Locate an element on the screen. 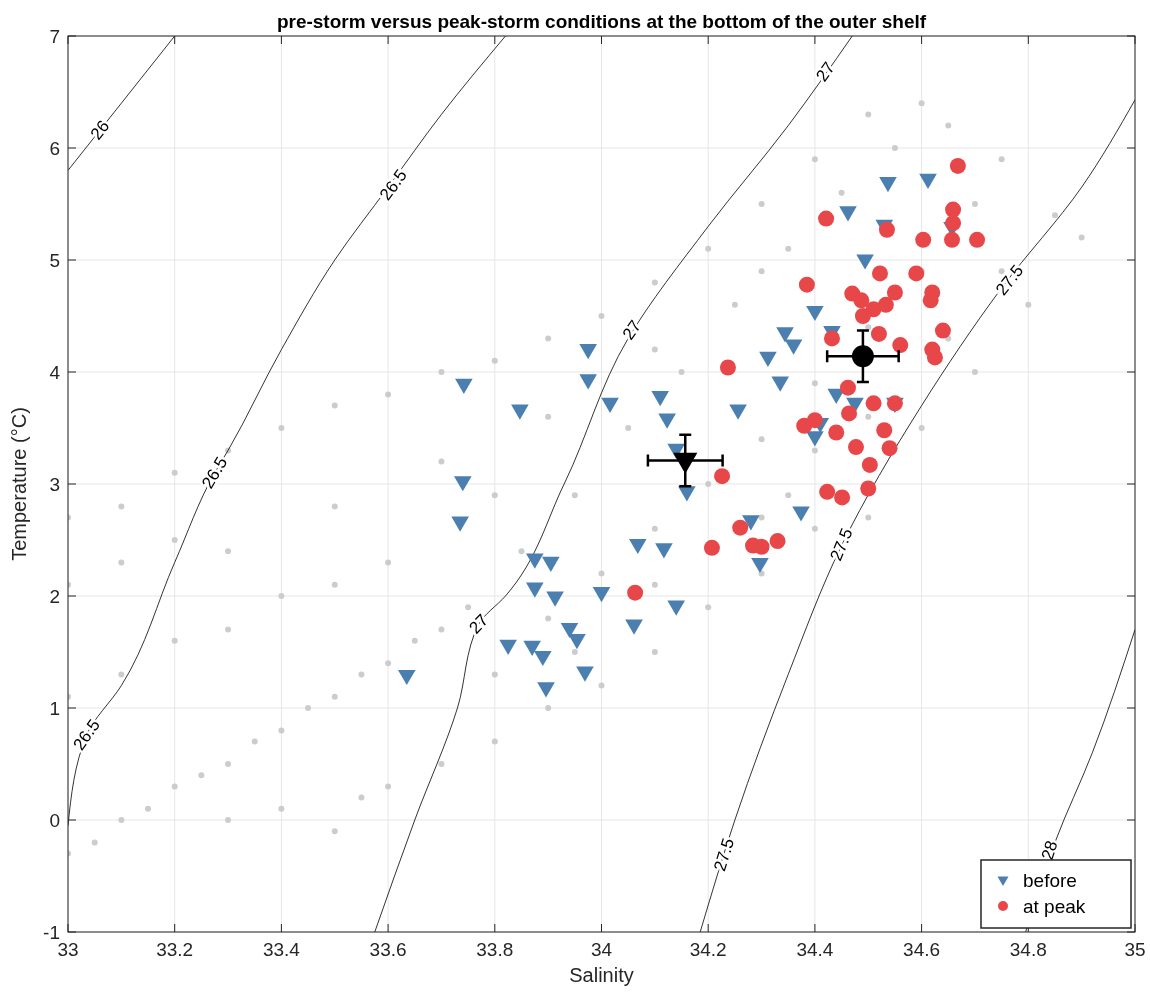 The width and height of the screenshot is (1150, 992). y-tick-label: 0 is located at coordinates (54, 820).